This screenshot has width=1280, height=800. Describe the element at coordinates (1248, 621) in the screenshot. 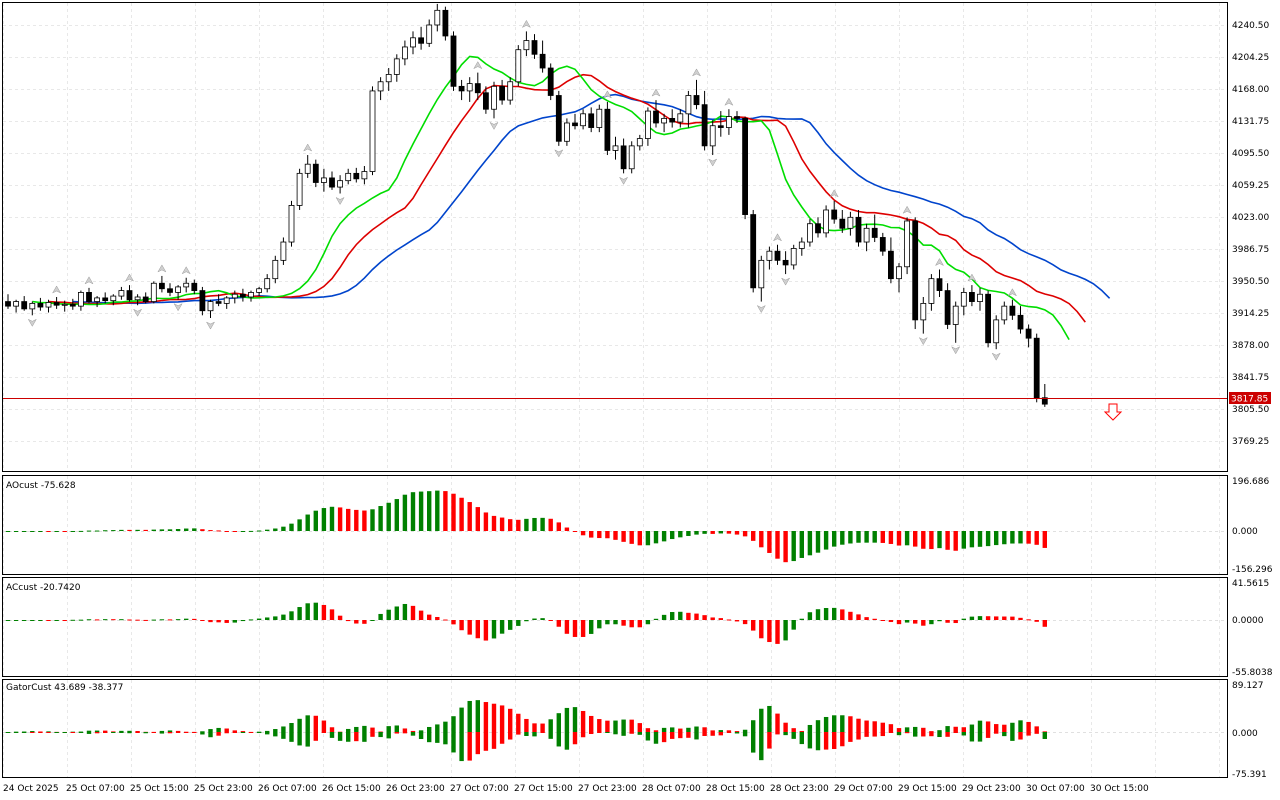

I see `ac-scale-label: 0.0000` at that location.